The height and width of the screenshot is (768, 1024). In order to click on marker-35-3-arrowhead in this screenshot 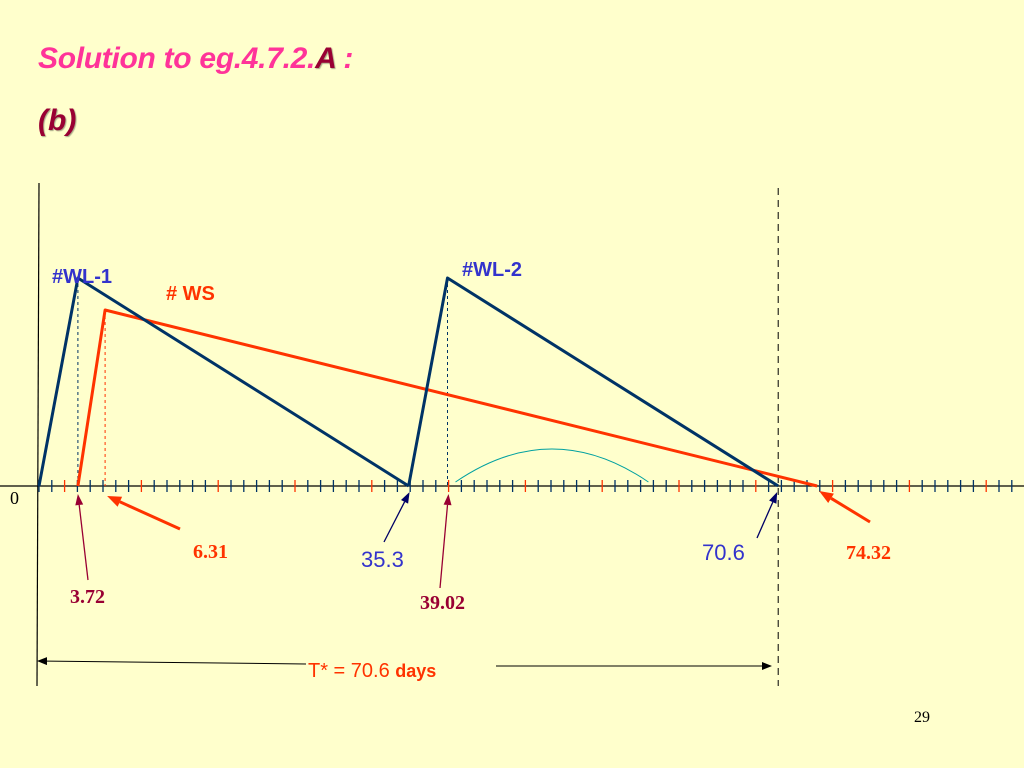, I will do `click(405, 498)`.